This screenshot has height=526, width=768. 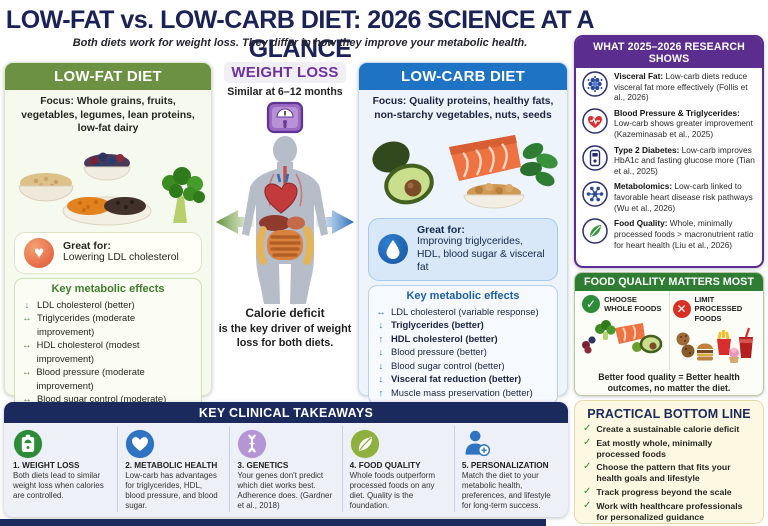 What do you see at coordinates (437, 325) in the screenshot?
I see `effect-text: Triglycerides (better)` at bounding box center [437, 325].